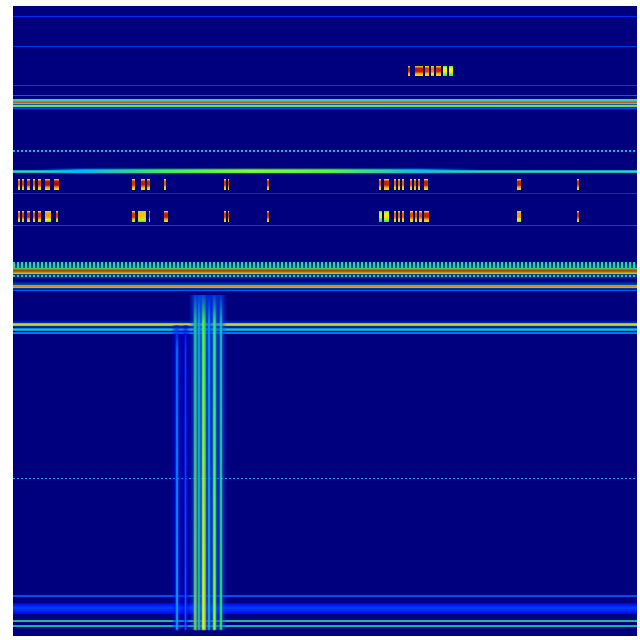 The height and width of the screenshot is (640, 640). Describe the element at coordinates (325, 264) in the screenshot. I see `pilot-comb-ticks` at that location.